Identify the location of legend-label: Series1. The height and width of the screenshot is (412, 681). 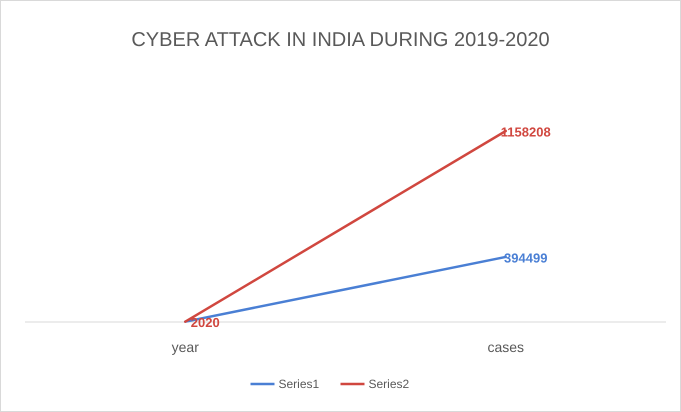
(299, 384).